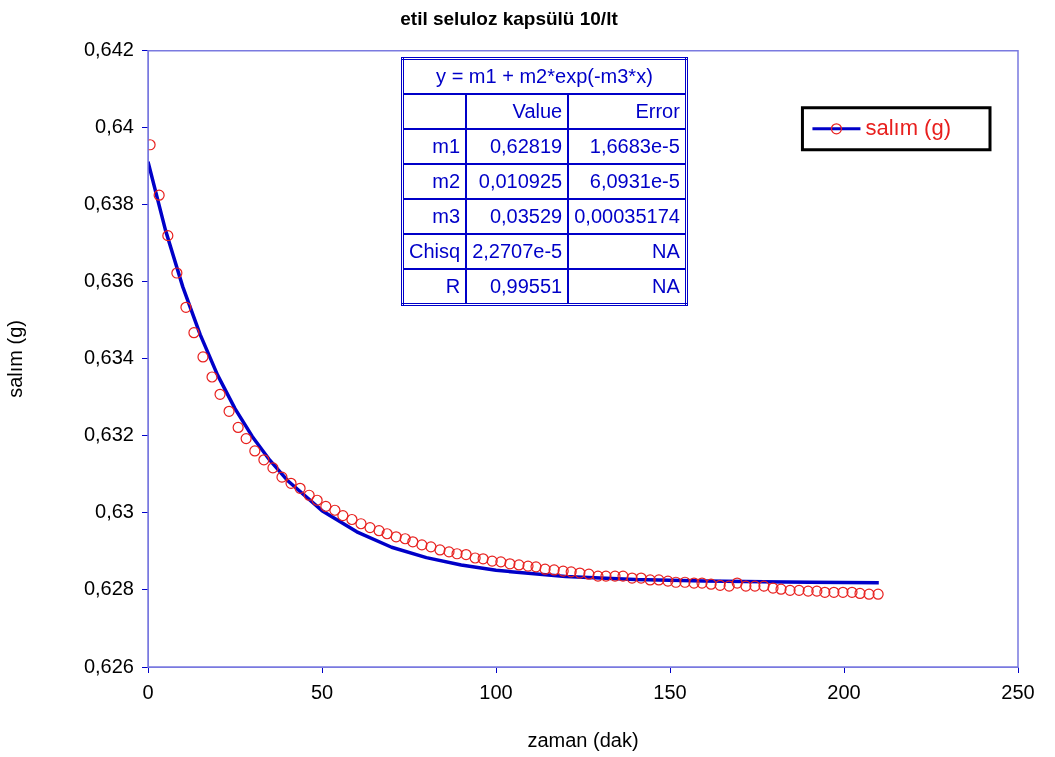 Image resolution: width=1055 pixels, height=757 pixels. Describe the element at coordinates (627, 216) in the screenshot. I see `annotation: 0,00035174` at that location.